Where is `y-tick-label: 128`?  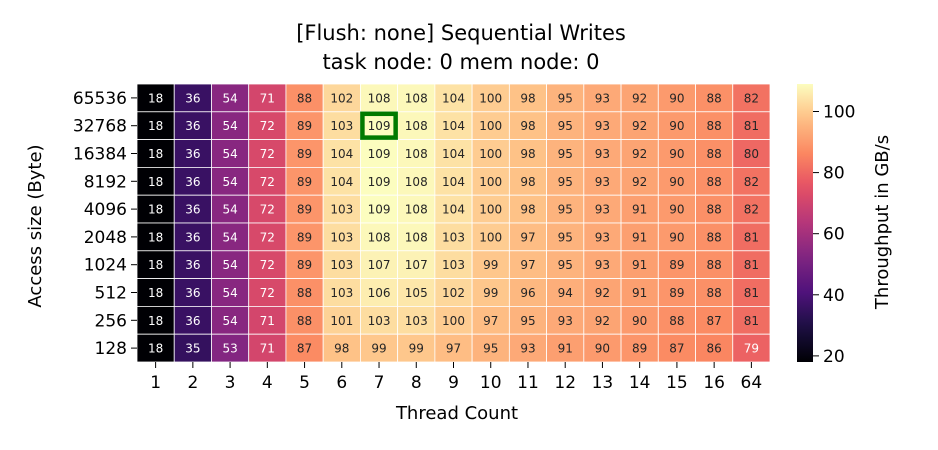
y-tick-label: 128 is located at coordinates (111, 349).